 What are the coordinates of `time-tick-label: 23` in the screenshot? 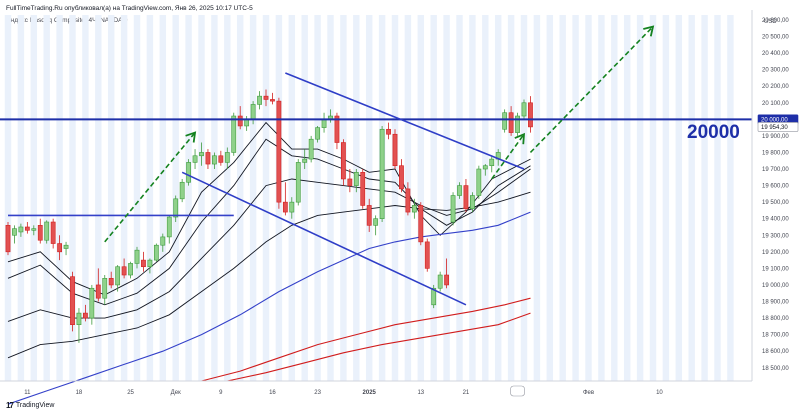 It's located at (317, 393).